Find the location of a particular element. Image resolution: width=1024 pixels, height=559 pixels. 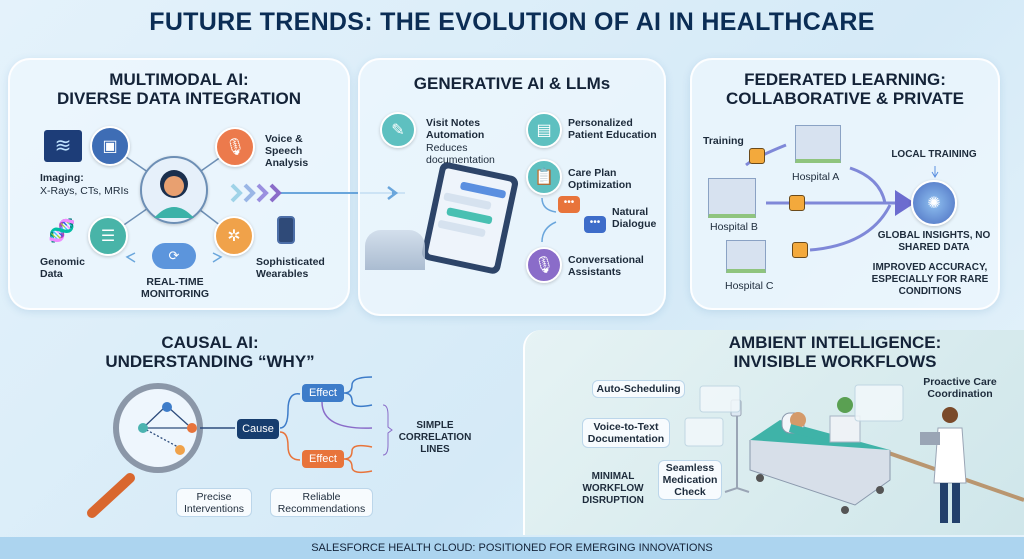

hospital-a-label: Hospital A is located at coordinates (816, 177).